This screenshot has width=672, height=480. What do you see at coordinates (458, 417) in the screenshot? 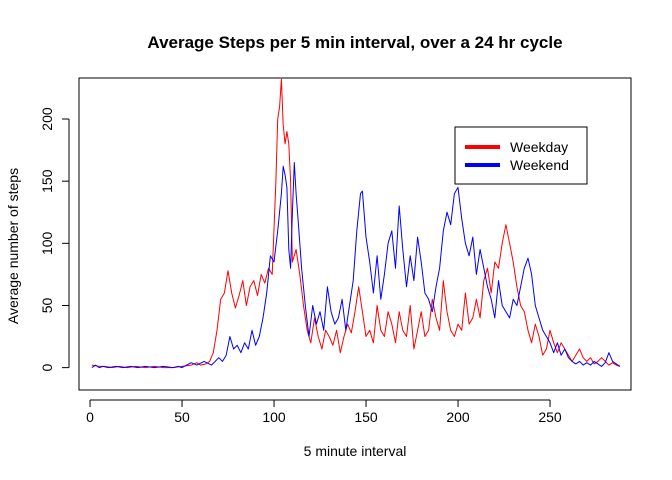
I see `x-tick-label: 200` at bounding box center [458, 417].